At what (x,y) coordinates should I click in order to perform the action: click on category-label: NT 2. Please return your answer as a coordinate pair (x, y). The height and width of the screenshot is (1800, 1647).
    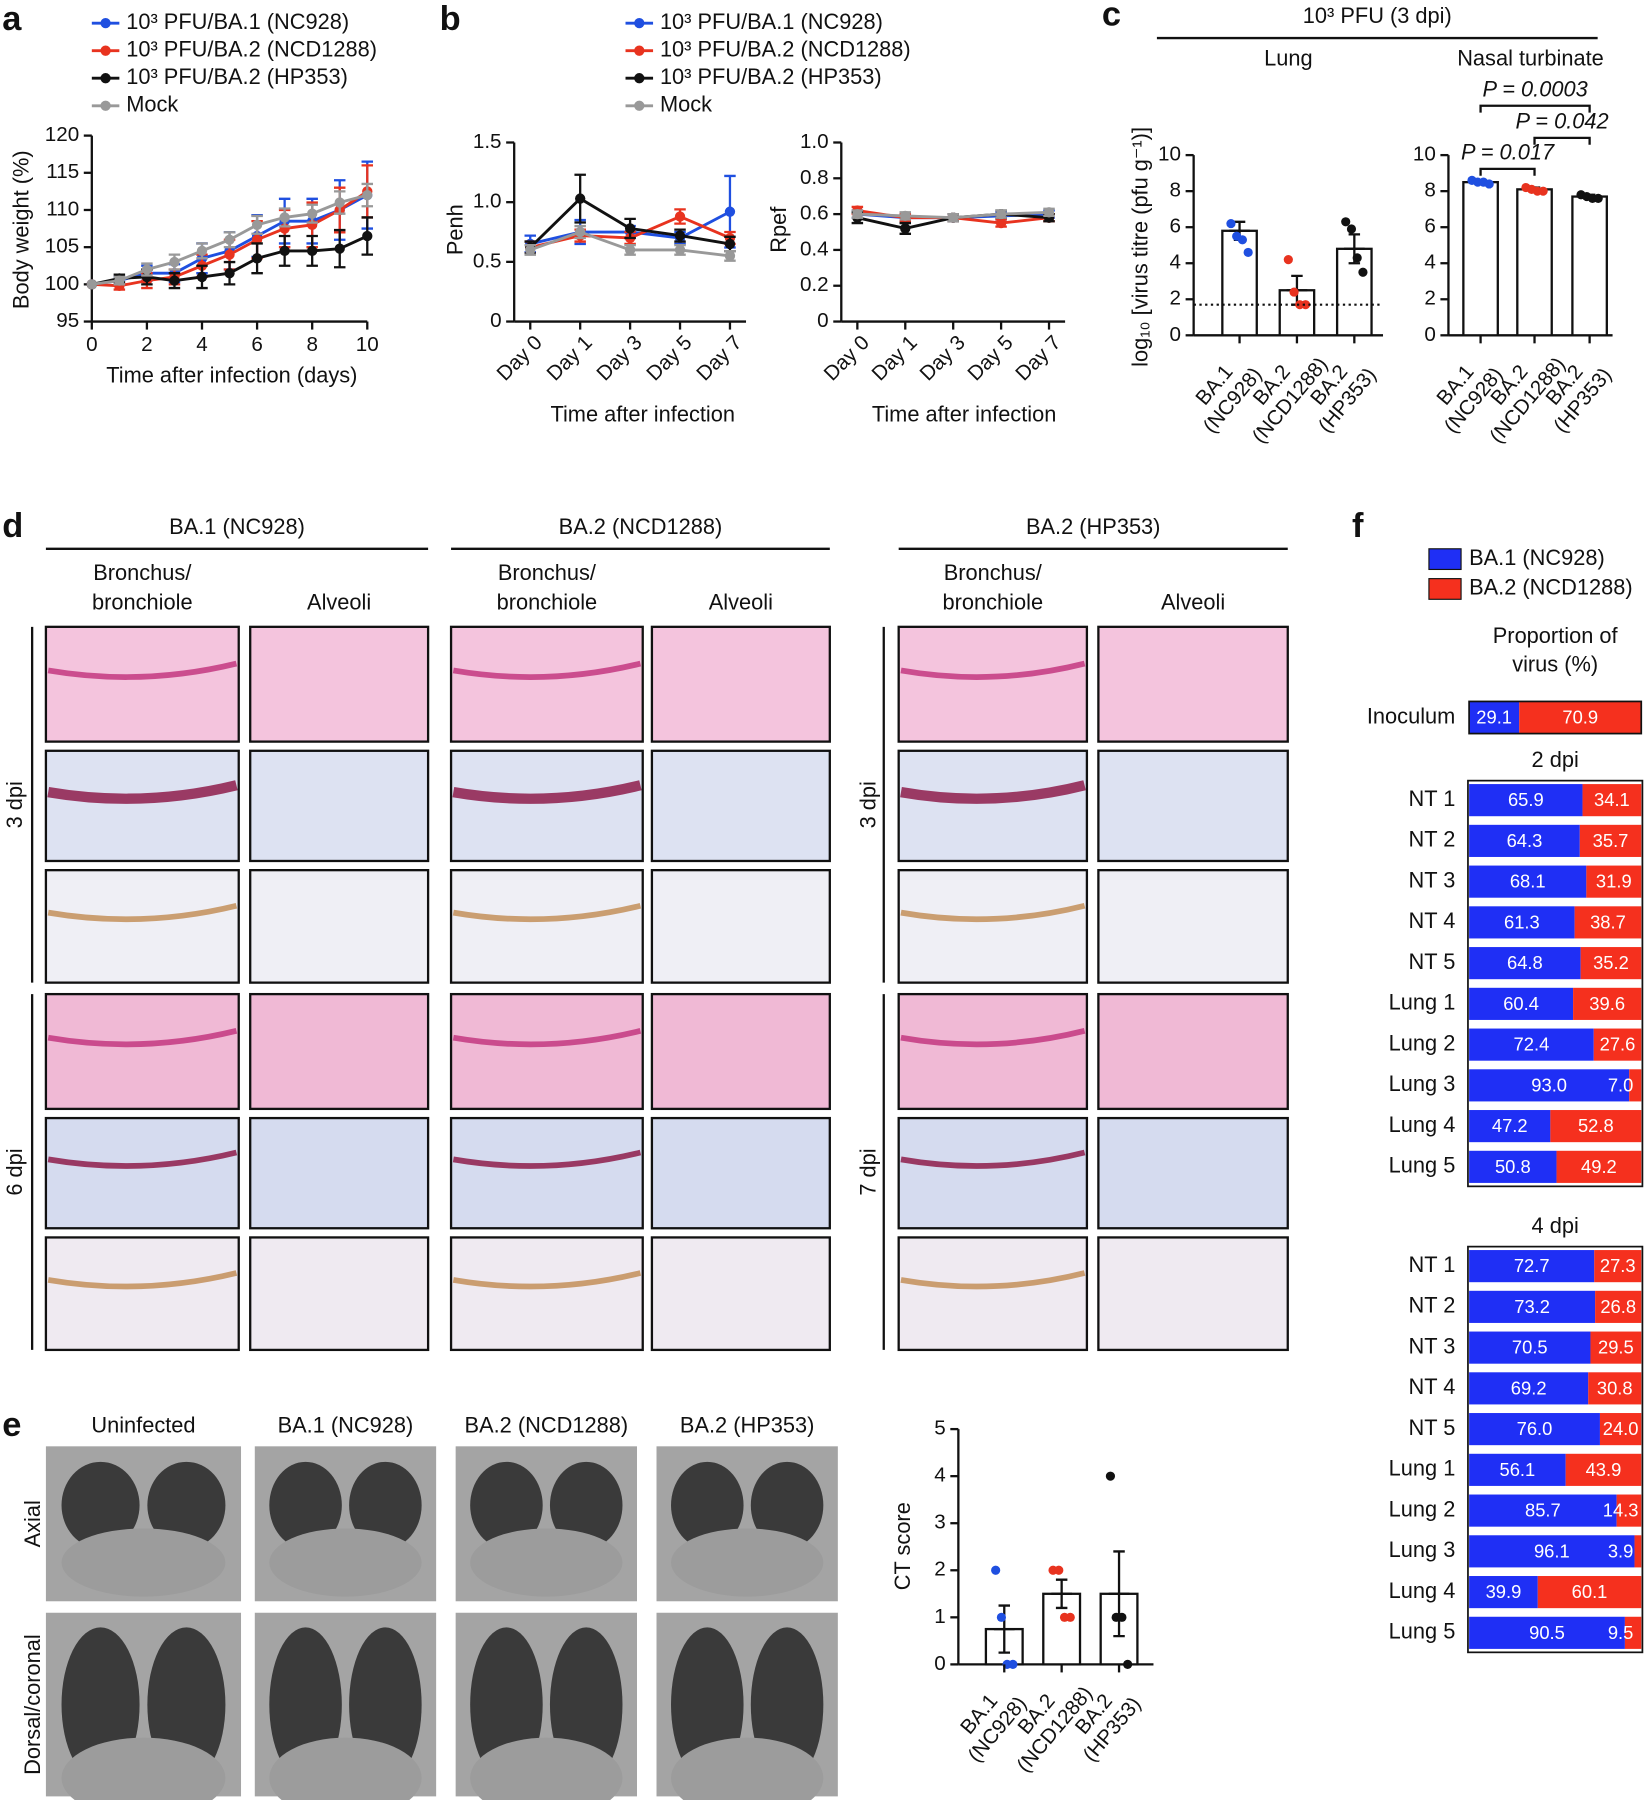
    Looking at the image, I should click on (1431, 839).